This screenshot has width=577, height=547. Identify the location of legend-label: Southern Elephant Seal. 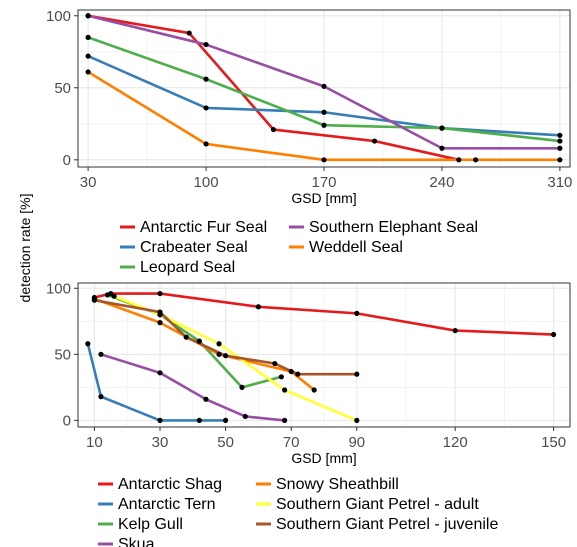
(393, 227).